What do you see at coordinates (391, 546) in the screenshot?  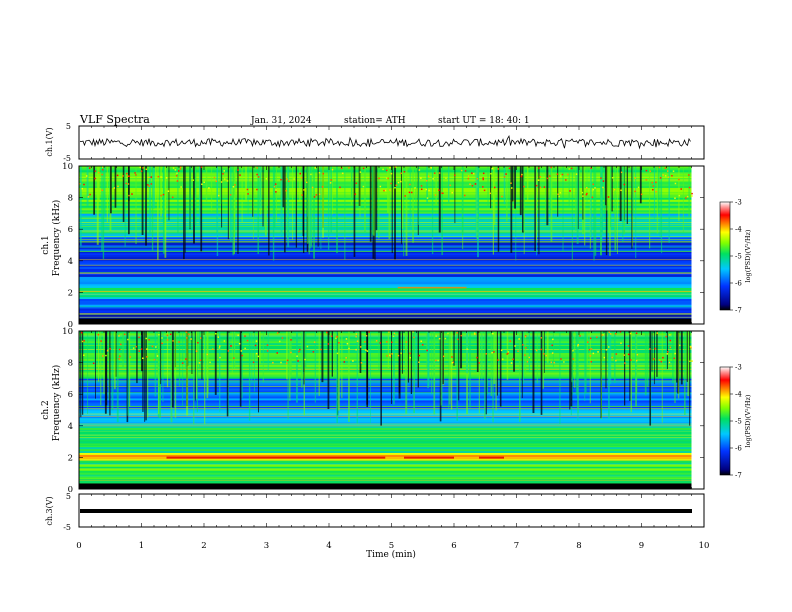 I see `x-tick-label: 5` at bounding box center [391, 546].